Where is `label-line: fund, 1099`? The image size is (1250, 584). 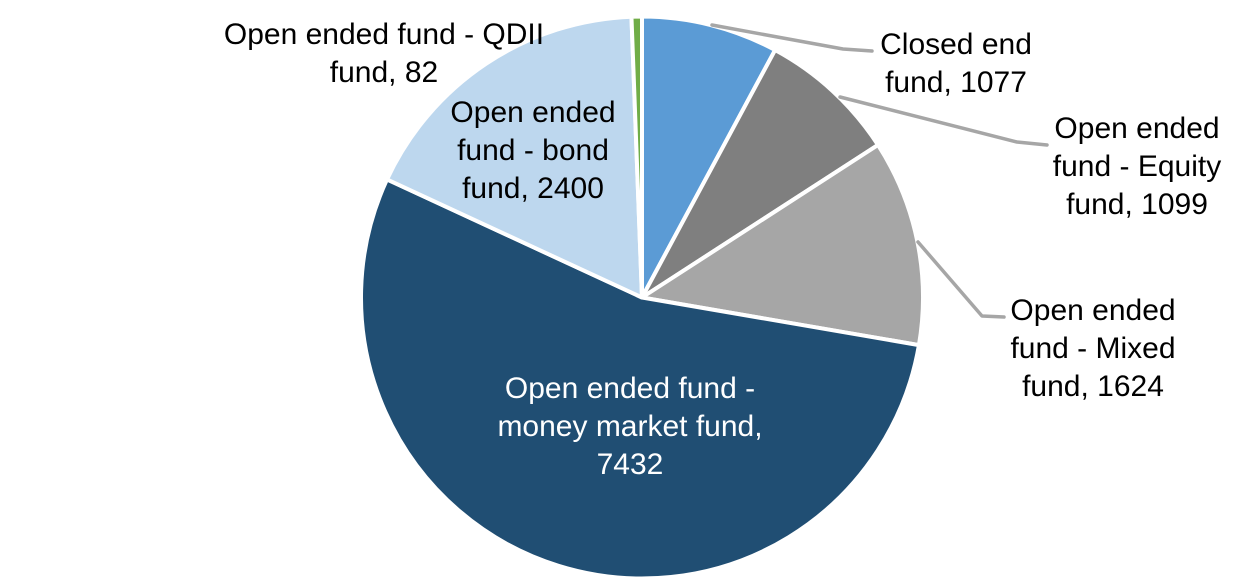 label-line: fund, 1099 is located at coordinates (1137, 204).